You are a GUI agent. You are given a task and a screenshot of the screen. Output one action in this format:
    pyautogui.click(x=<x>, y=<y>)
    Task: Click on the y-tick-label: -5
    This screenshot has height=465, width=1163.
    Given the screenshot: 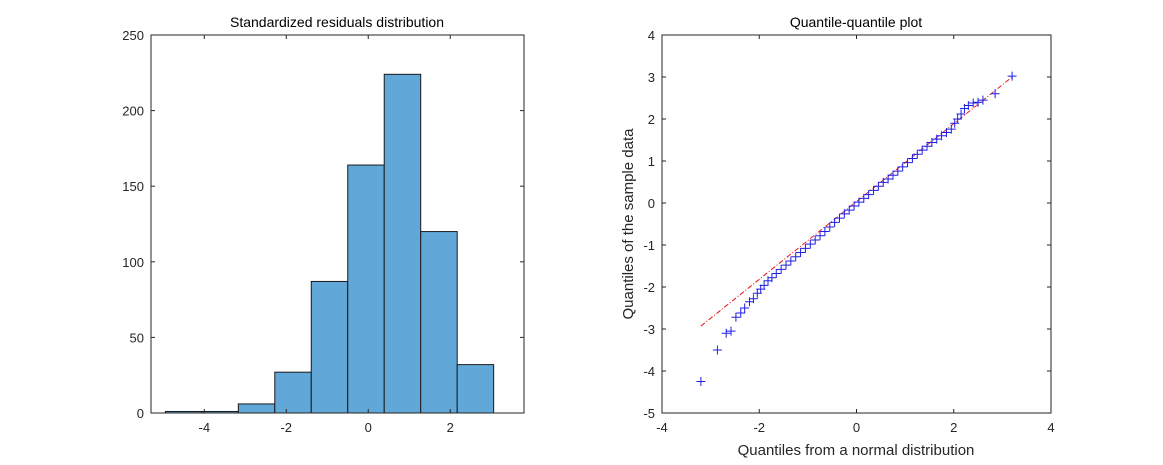 What is the action you would take?
    pyautogui.click(x=649, y=413)
    